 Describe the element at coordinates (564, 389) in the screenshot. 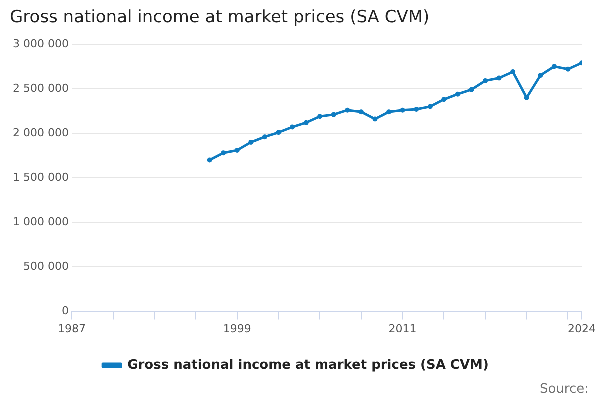

I see `source-note: Source:` at that location.